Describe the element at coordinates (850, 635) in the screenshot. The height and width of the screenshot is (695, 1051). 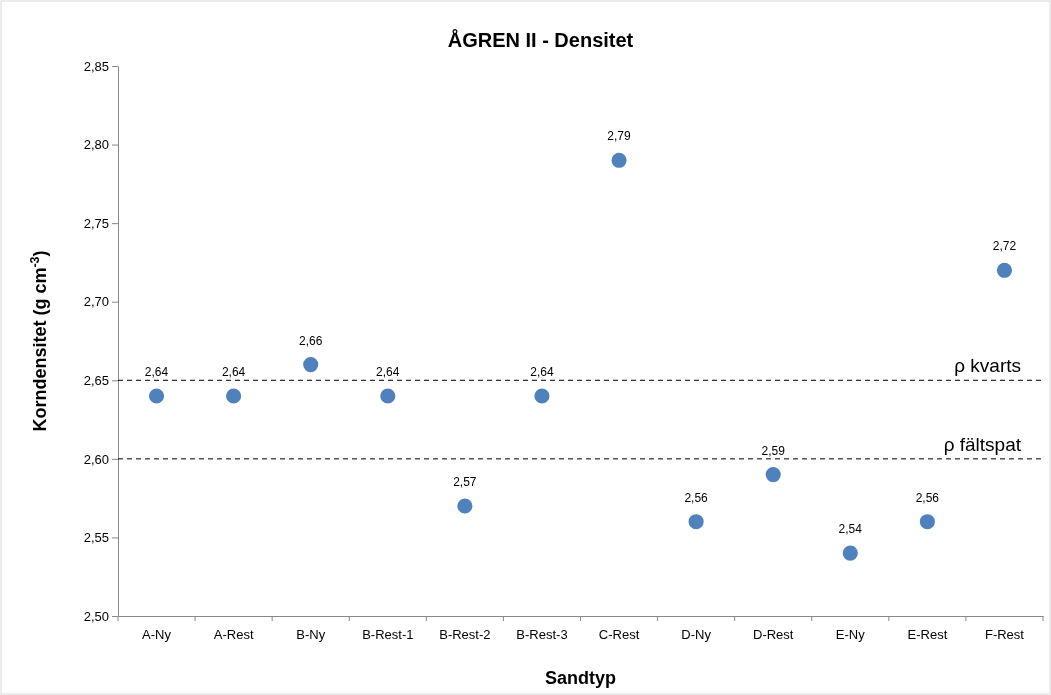
I see `x-tick-label: E-Ny` at that location.